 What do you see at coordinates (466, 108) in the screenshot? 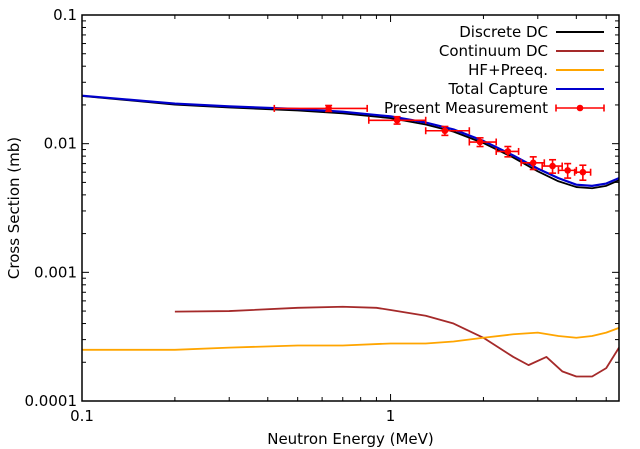
I see `legend-label: Present Measurement` at bounding box center [466, 108].